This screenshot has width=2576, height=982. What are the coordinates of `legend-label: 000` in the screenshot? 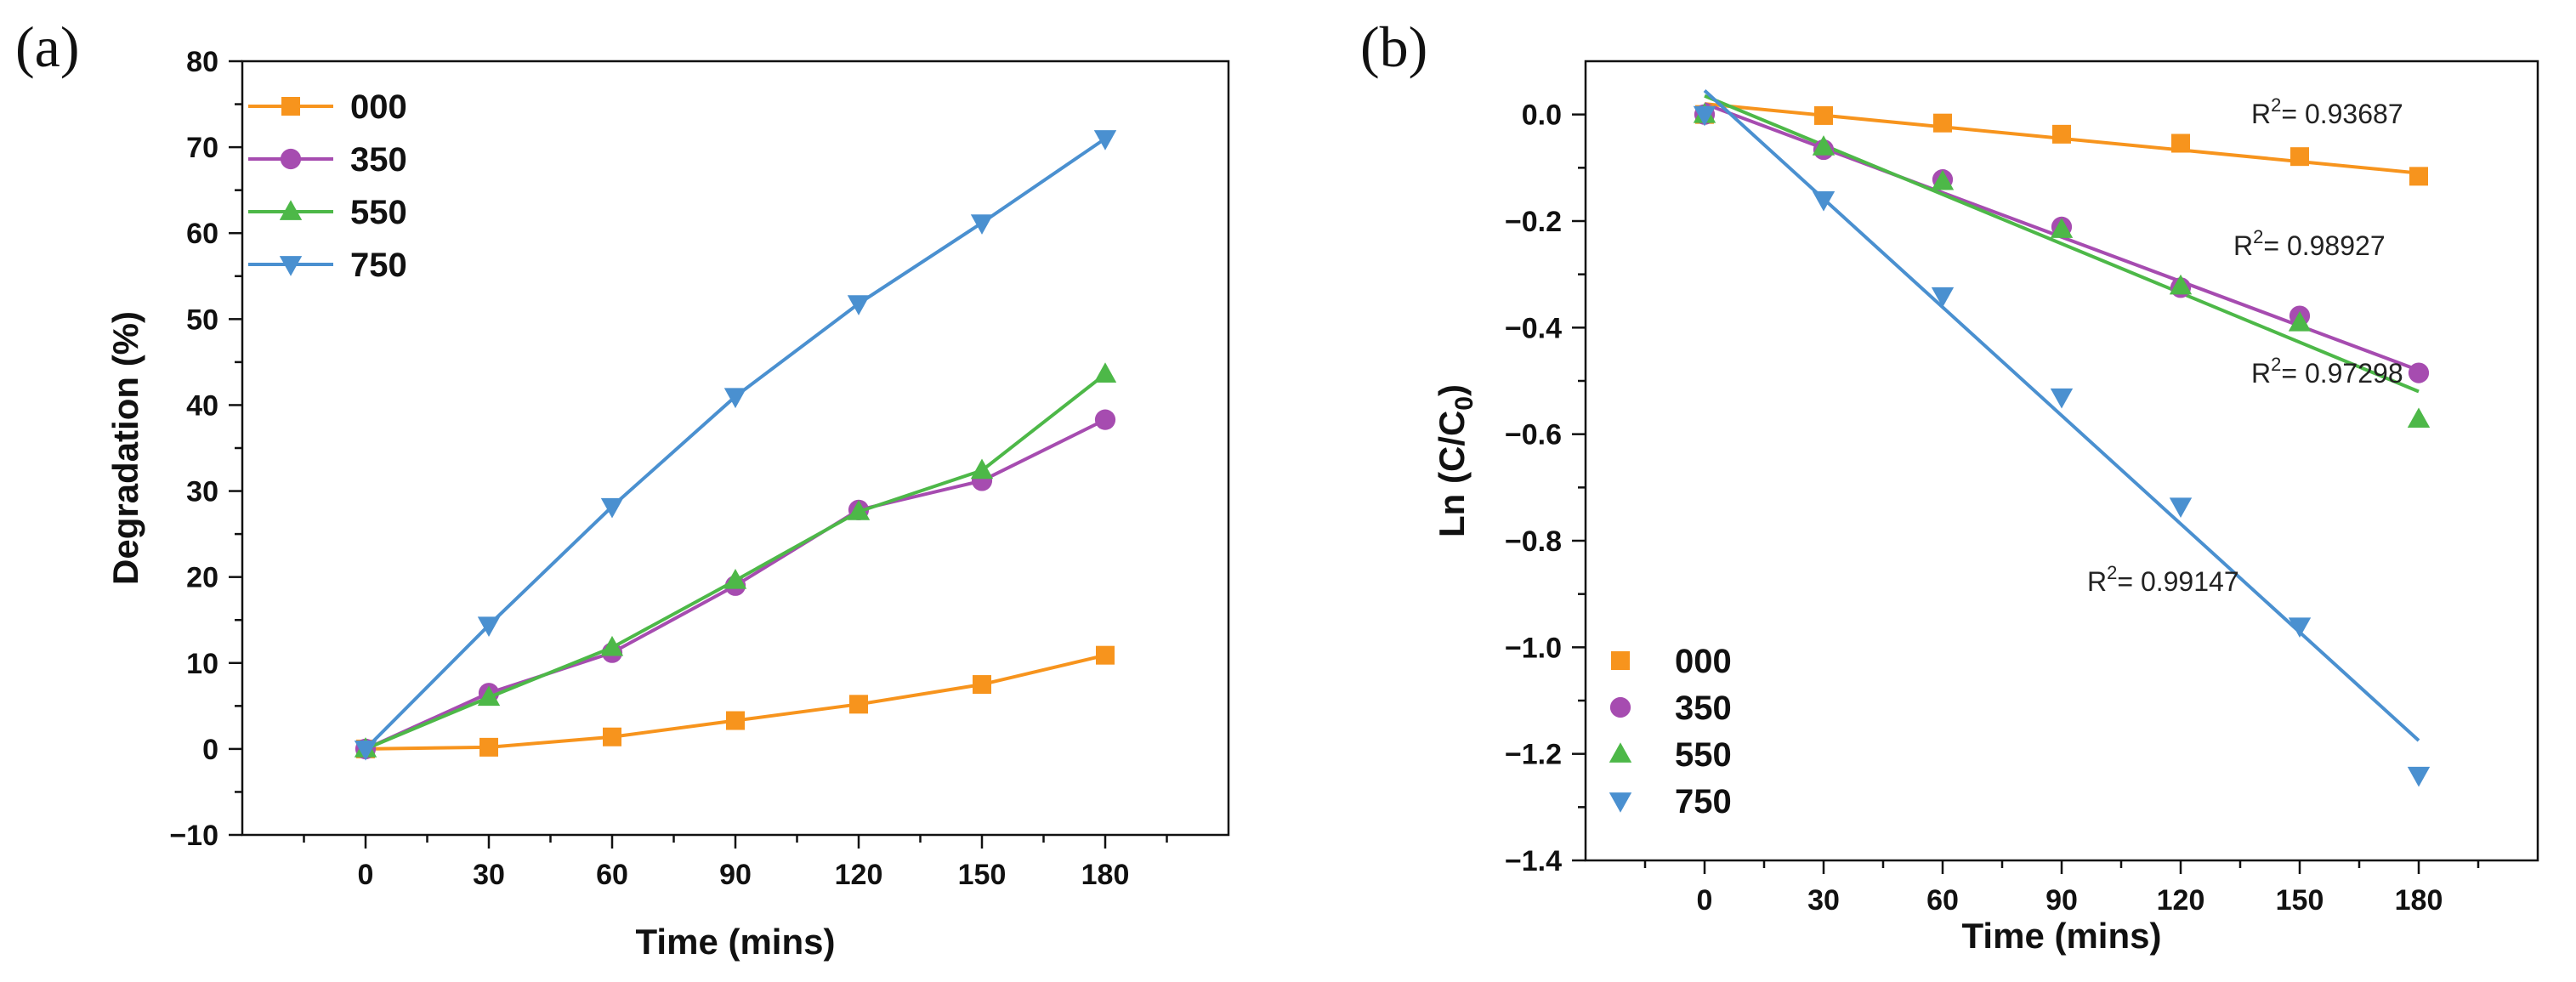 It's located at (1704, 662).